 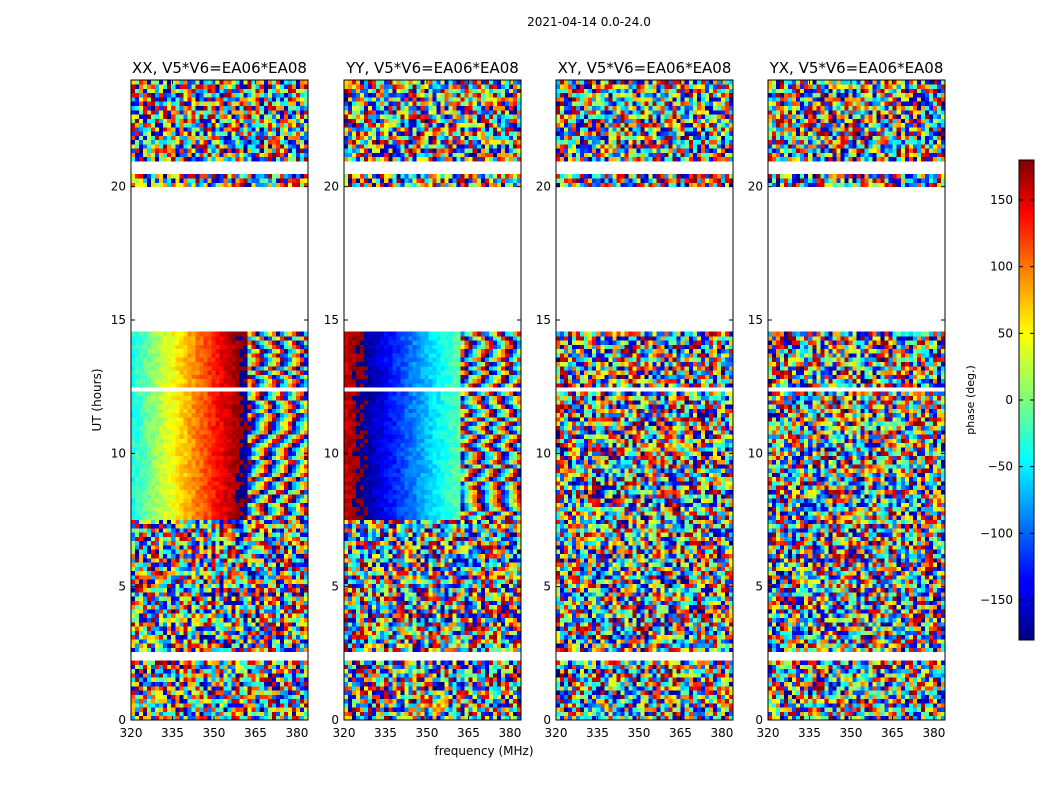 I want to click on panel-title: YY, V5*V6=EA06*EA08, so click(x=432, y=68).